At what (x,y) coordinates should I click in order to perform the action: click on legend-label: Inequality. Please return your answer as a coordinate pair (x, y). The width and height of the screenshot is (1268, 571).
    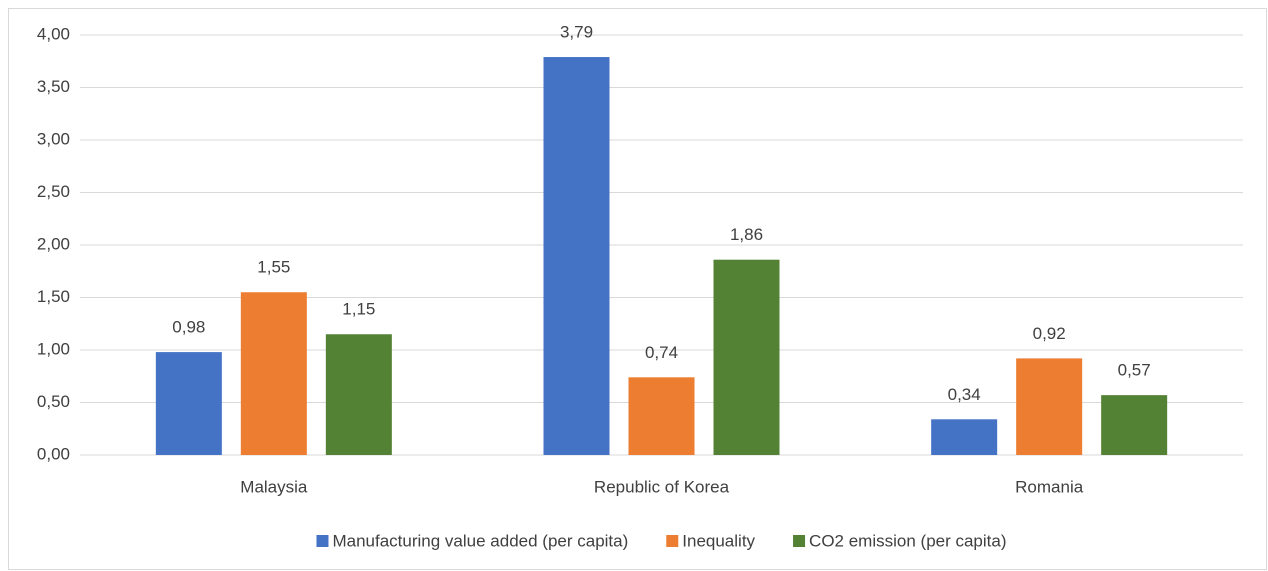
    Looking at the image, I should click on (718, 540).